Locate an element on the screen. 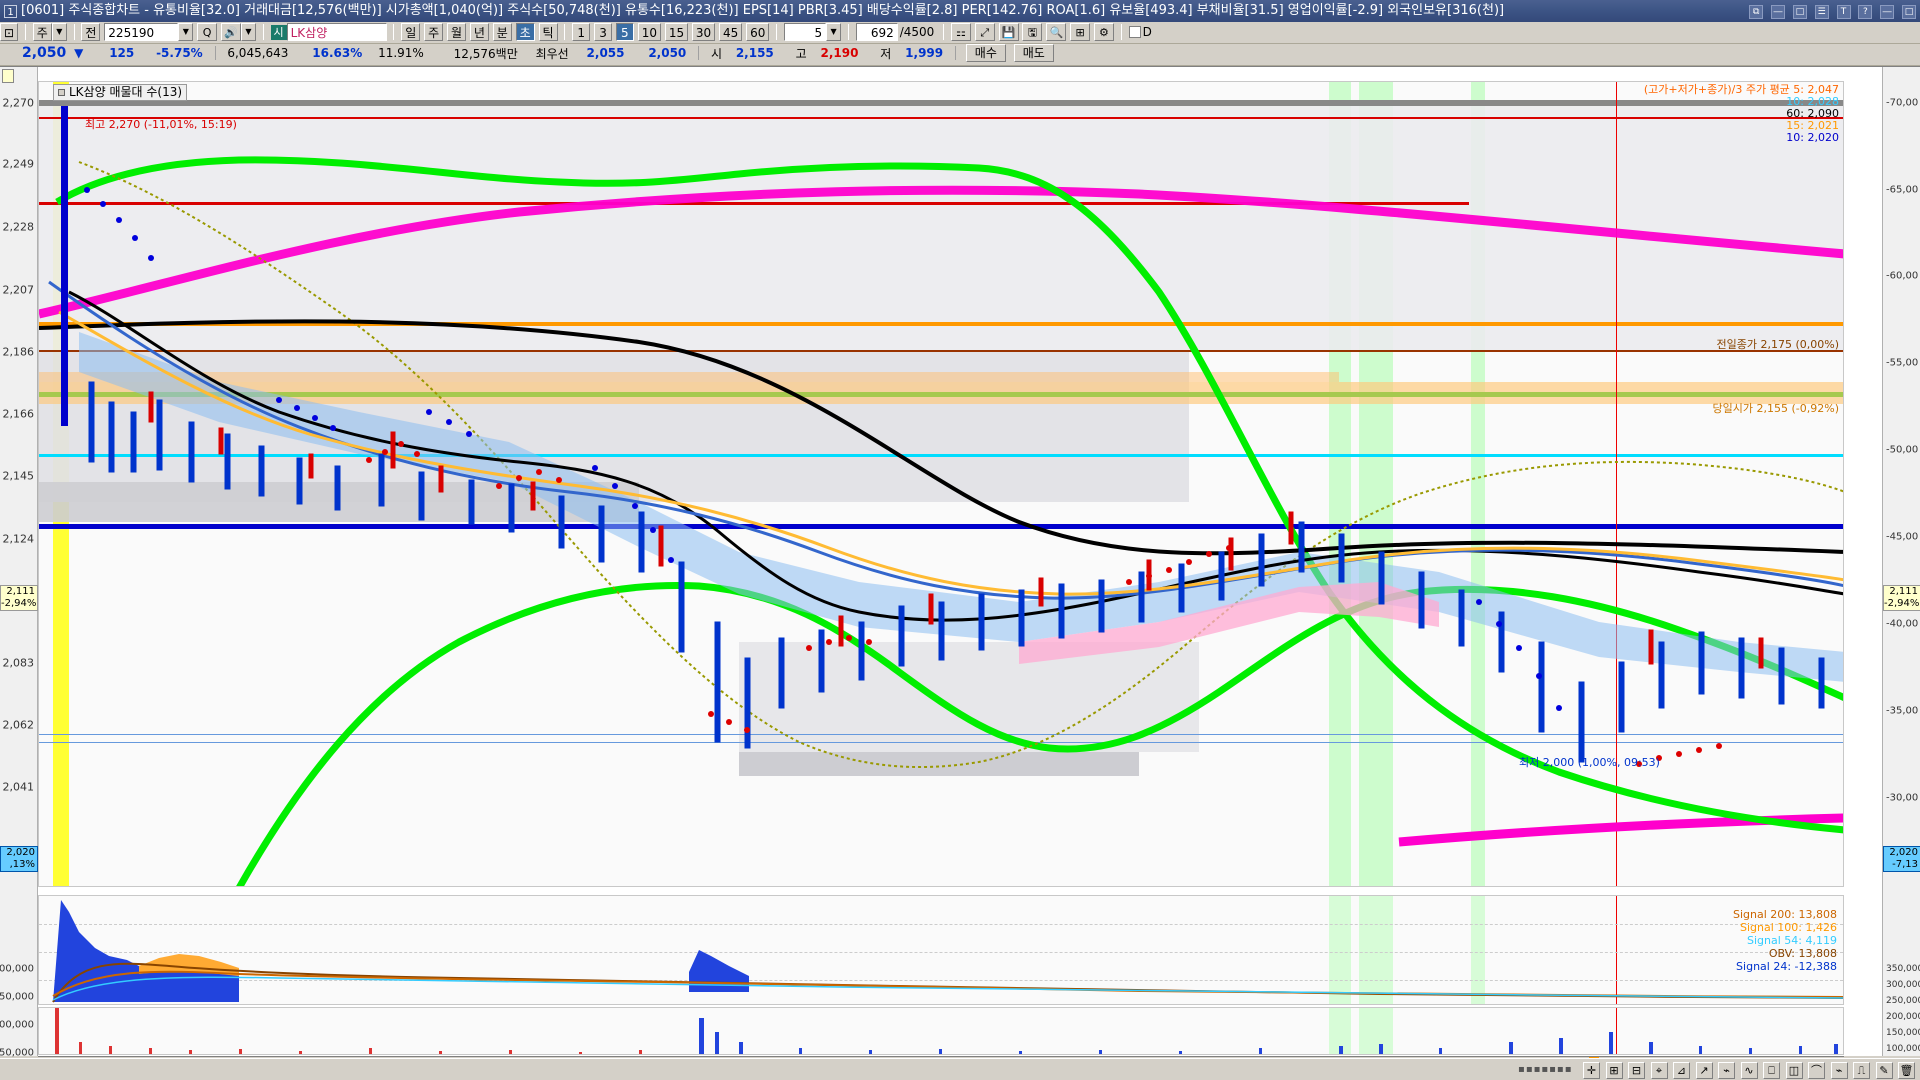 The image size is (1920, 1080). channel-tool-icon: ⎍ is located at coordinates (1861, 1070).